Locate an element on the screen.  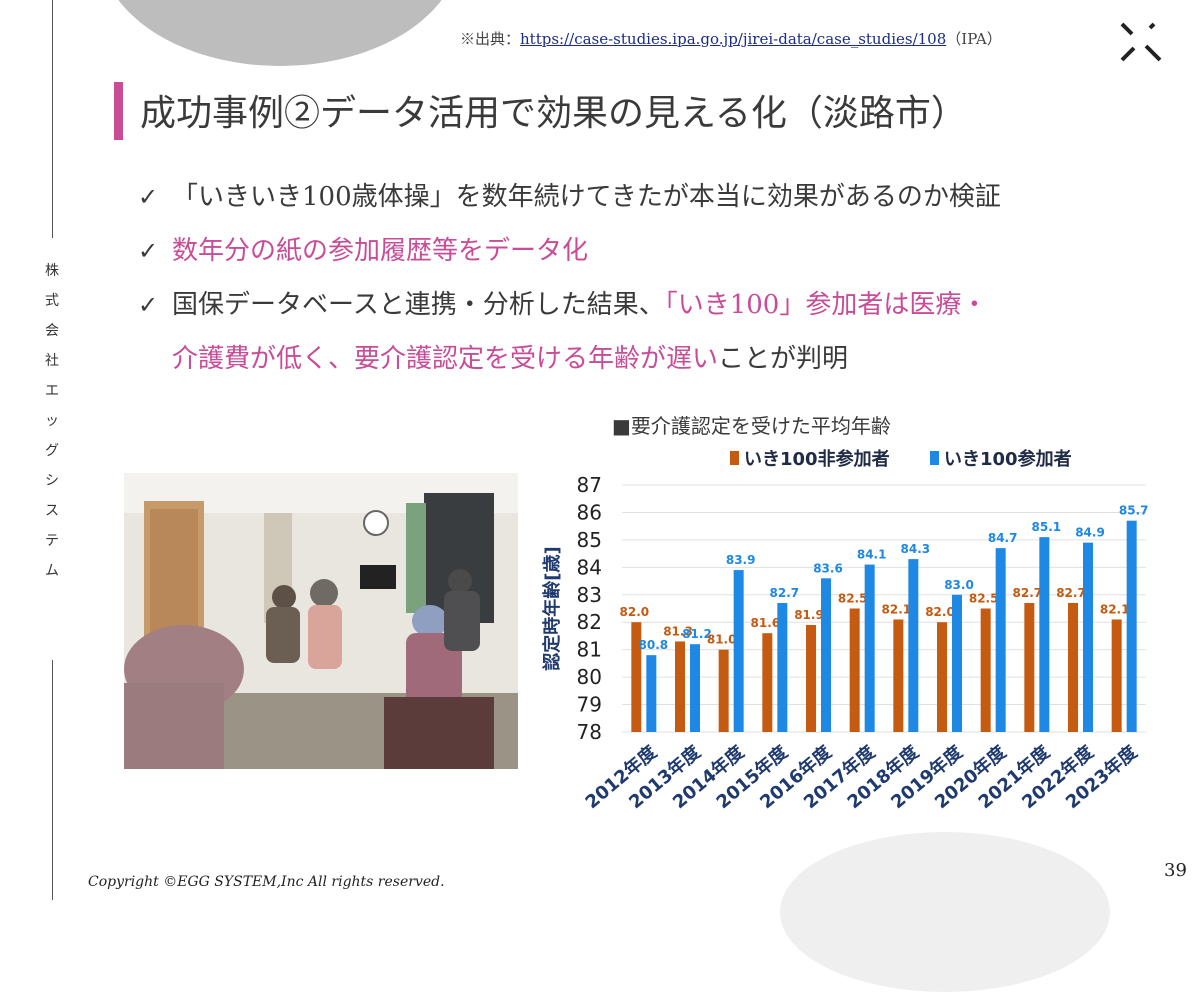
data-label: 83.0 is located at coordinates (959, 585).